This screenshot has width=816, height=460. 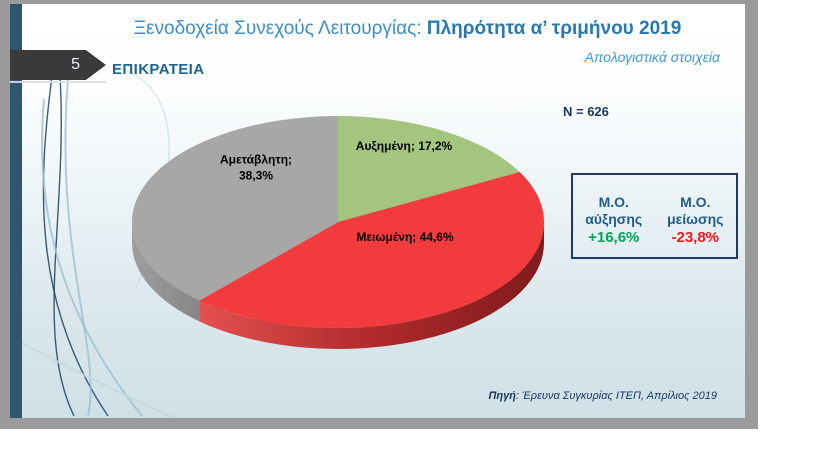 What do you see at coordinates (405, 237) in the screenshot?
I see `pie-label-Μειωμένη: Μειωμένη; 44,6%` at bounding box center [405, 237].